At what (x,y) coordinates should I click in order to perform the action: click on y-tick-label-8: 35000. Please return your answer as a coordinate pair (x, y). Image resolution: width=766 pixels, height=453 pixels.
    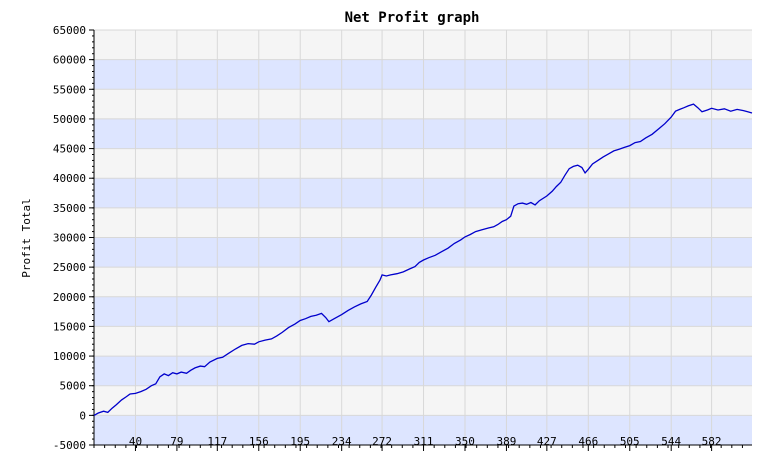
    Looking at the image, I should click on (69, 208).